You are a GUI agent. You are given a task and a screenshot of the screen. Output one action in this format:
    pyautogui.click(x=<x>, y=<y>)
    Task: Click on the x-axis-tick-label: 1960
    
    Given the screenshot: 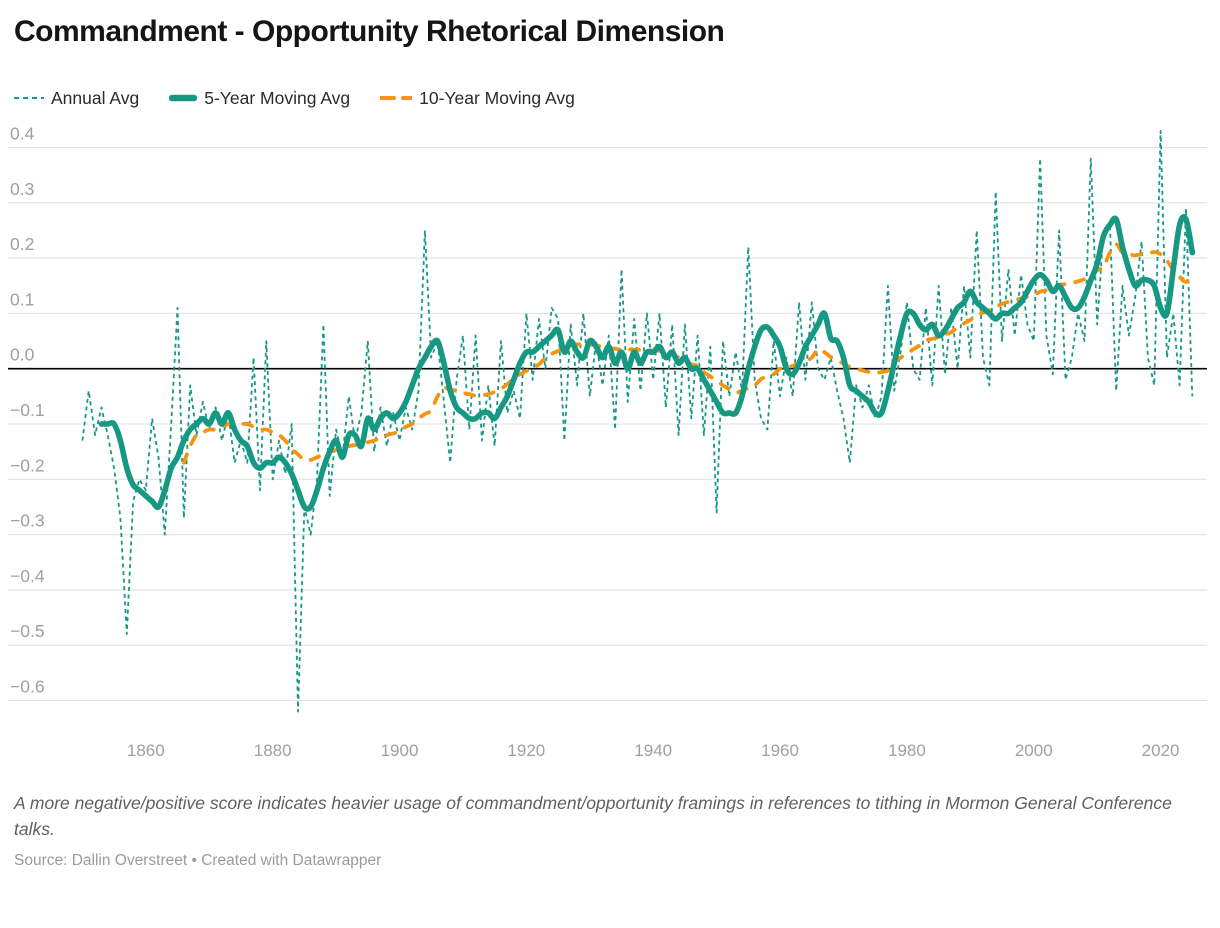 What is the action you would take?
    pyautogui.click(x=780, y=750)
    